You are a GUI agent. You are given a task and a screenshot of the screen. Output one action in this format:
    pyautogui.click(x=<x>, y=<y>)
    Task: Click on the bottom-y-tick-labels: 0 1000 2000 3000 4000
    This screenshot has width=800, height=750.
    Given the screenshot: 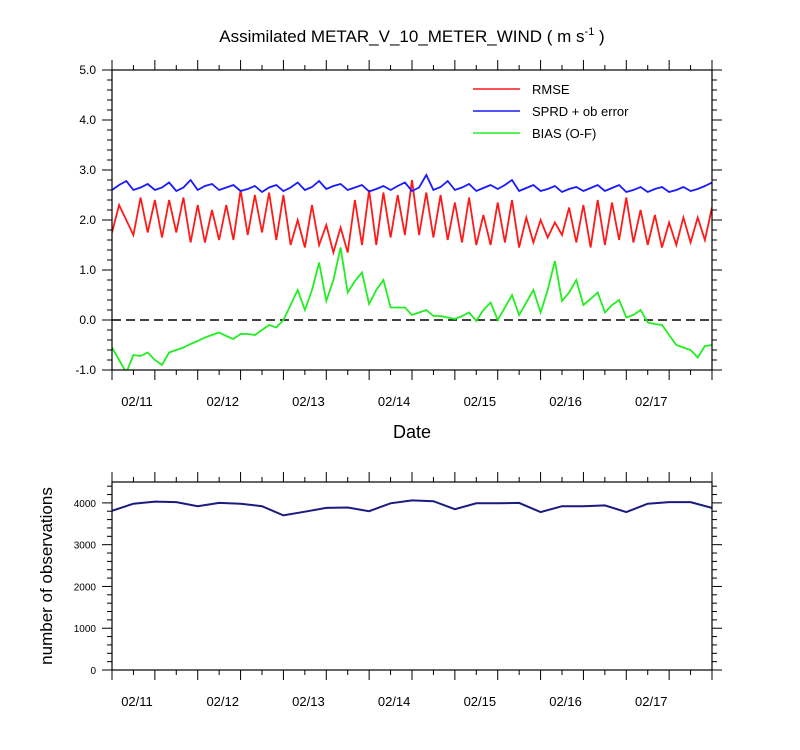 What is the action you would take?
    pyautogui.click(x=85, y=588)
    